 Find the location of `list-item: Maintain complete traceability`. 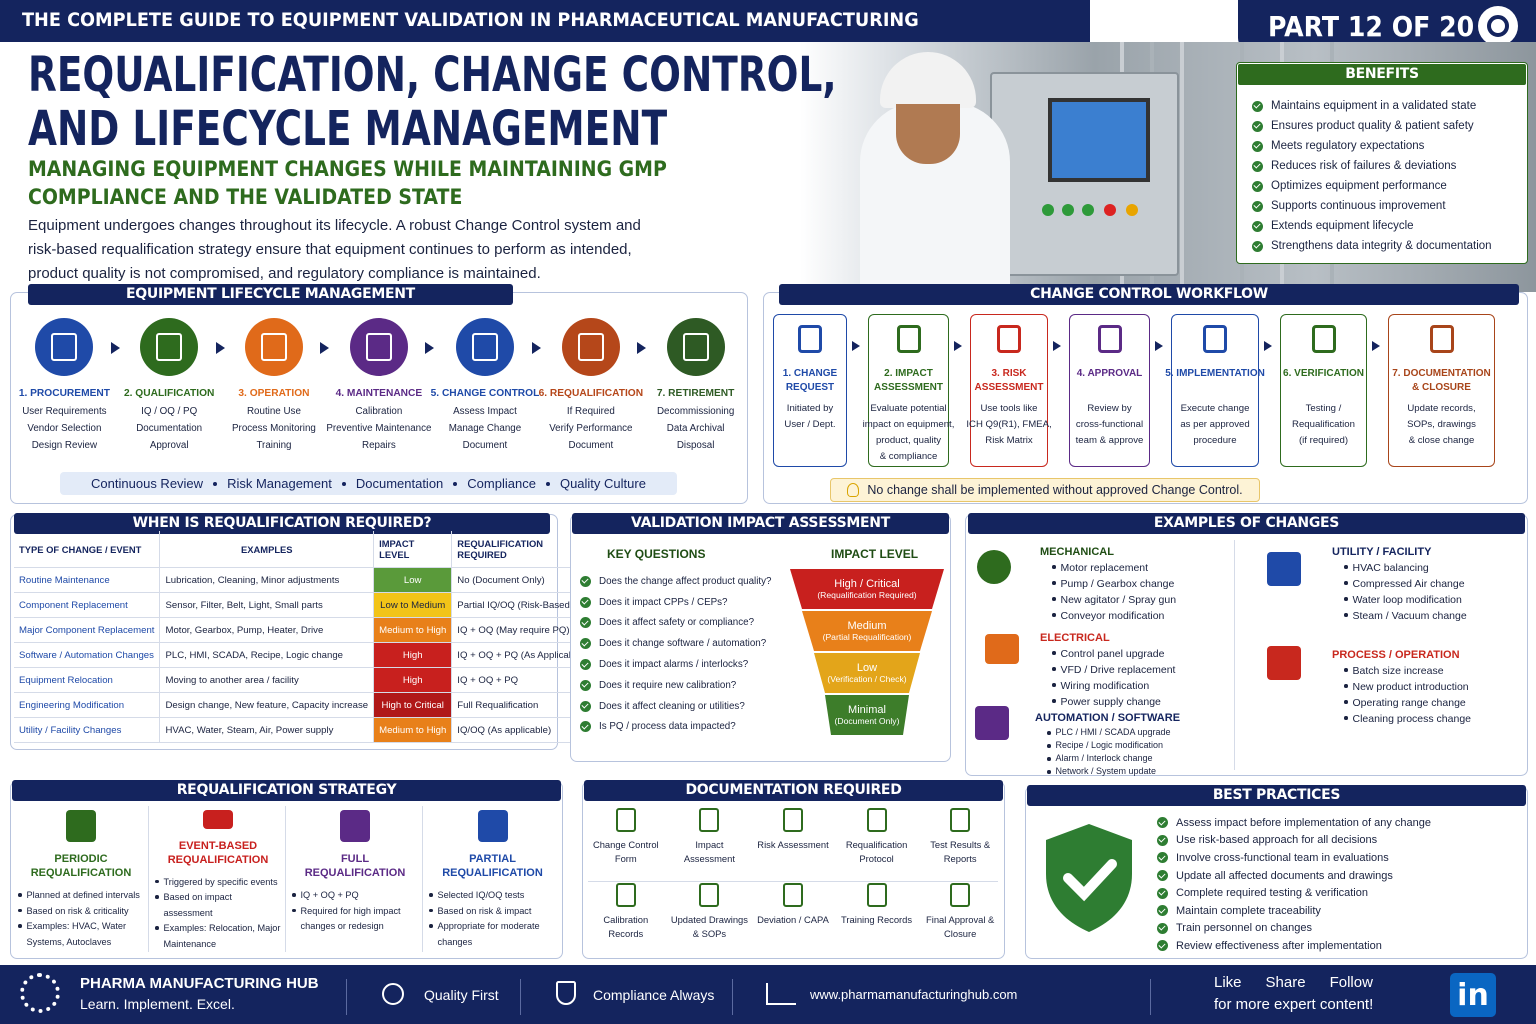

list-item: Maintain complete traceability is located at coordinates (1294, 911).